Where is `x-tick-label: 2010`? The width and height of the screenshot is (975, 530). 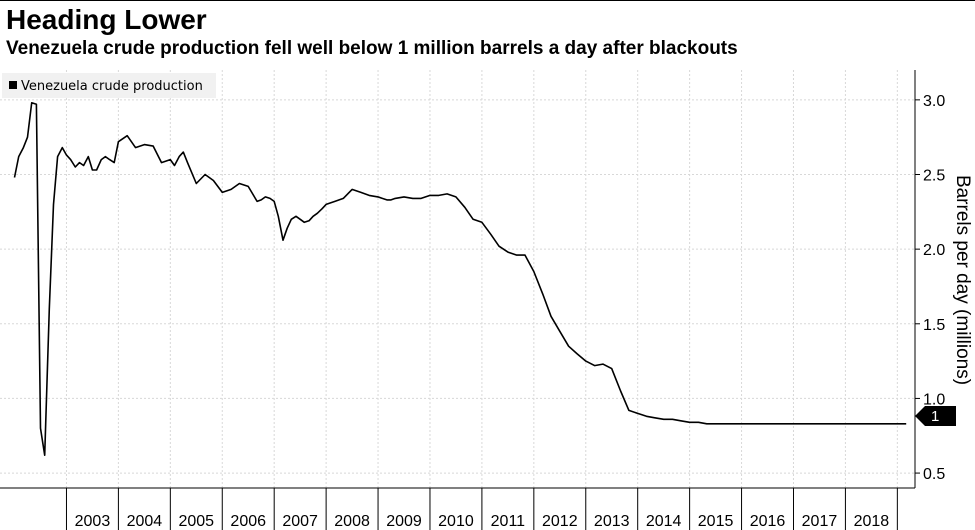 x-tick-label: 2010 is located at coordinates (456, 521).